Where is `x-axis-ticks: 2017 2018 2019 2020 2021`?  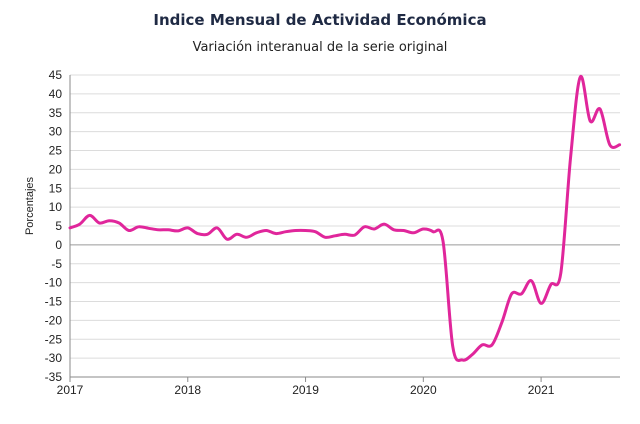
x-axis-ticks: 2017 2018 2019 2020 2021 is located at coordinates (306, 387).